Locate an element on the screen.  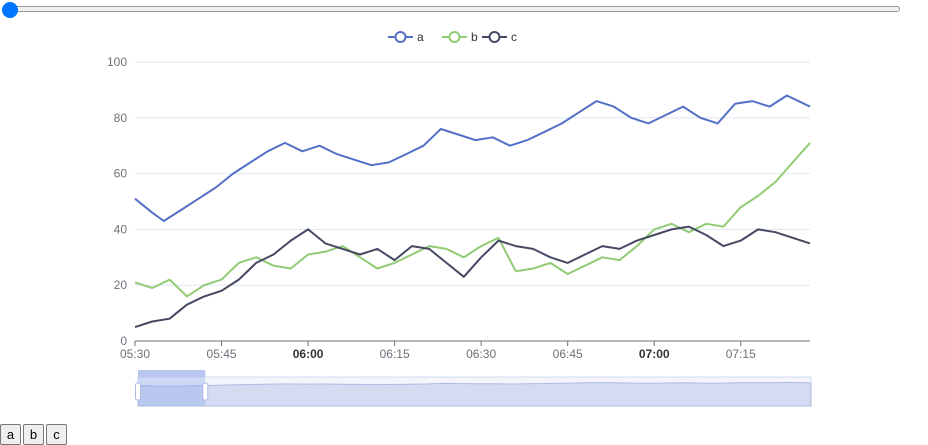
x-tick-label: 05:30 is located at coordinates (135, 354).